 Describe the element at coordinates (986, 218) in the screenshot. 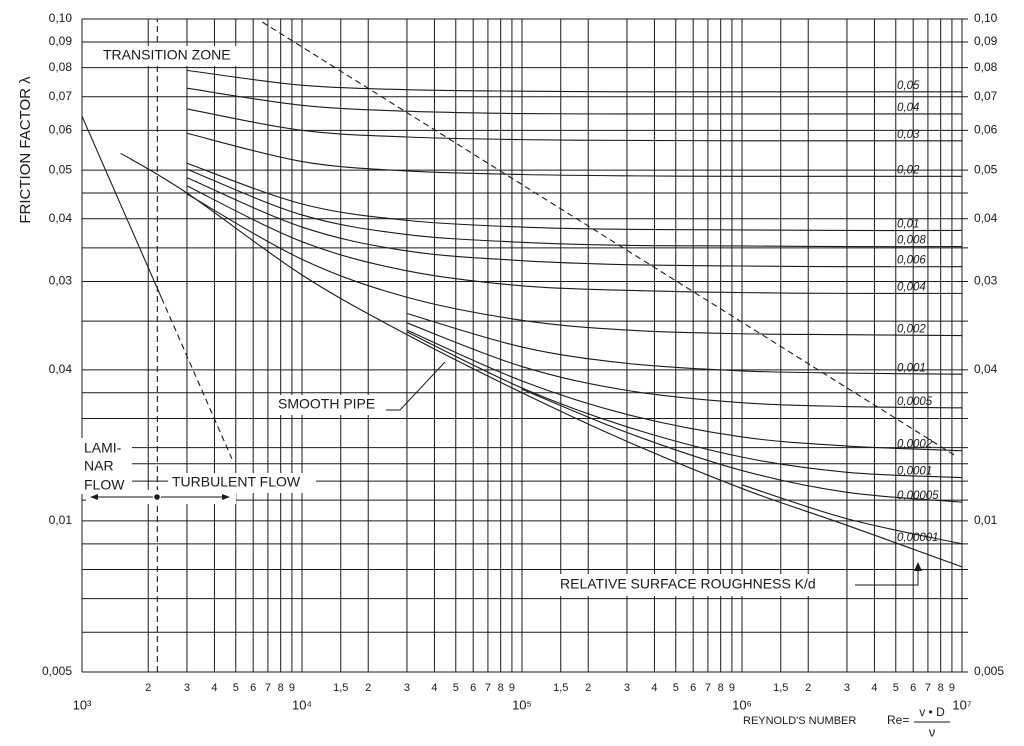

I see `y-tick-label-right: 0,04` at that location.